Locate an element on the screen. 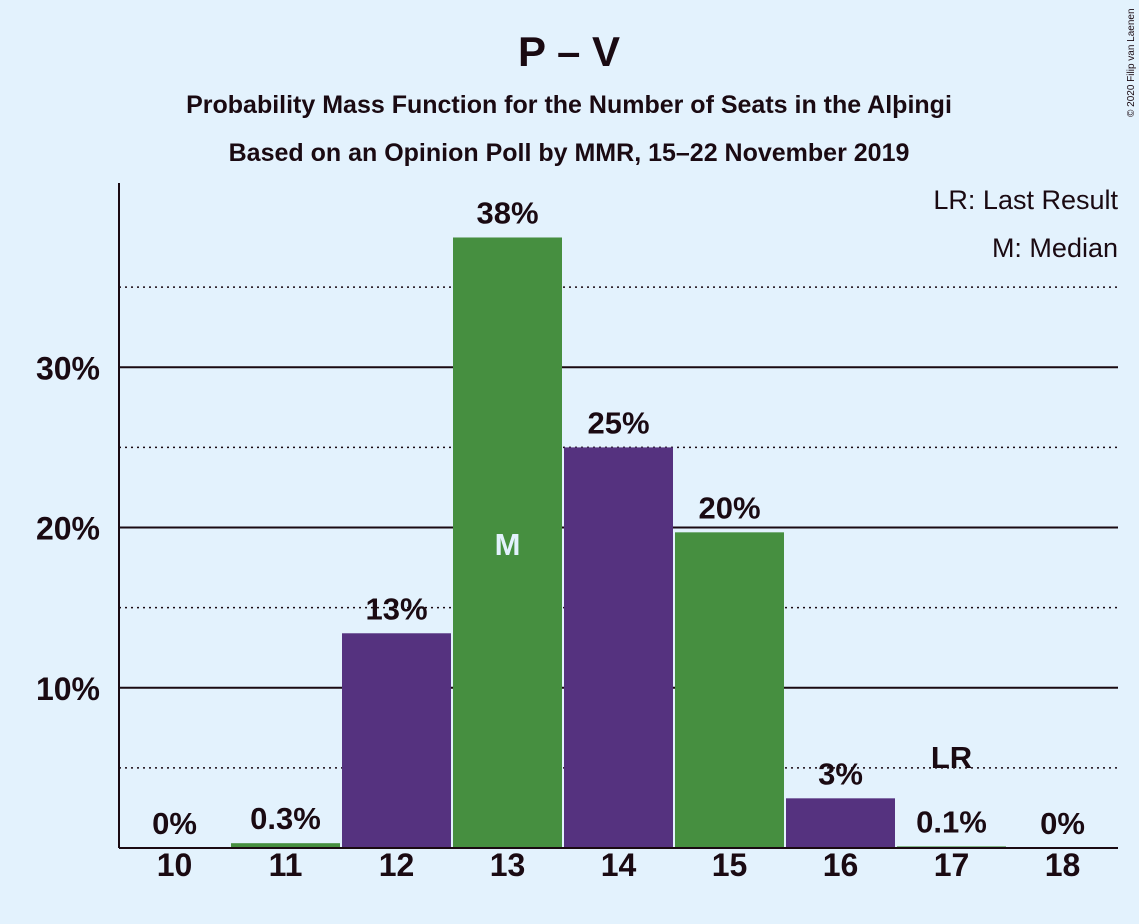  median-marker: M is located at coordinates (508, 544).